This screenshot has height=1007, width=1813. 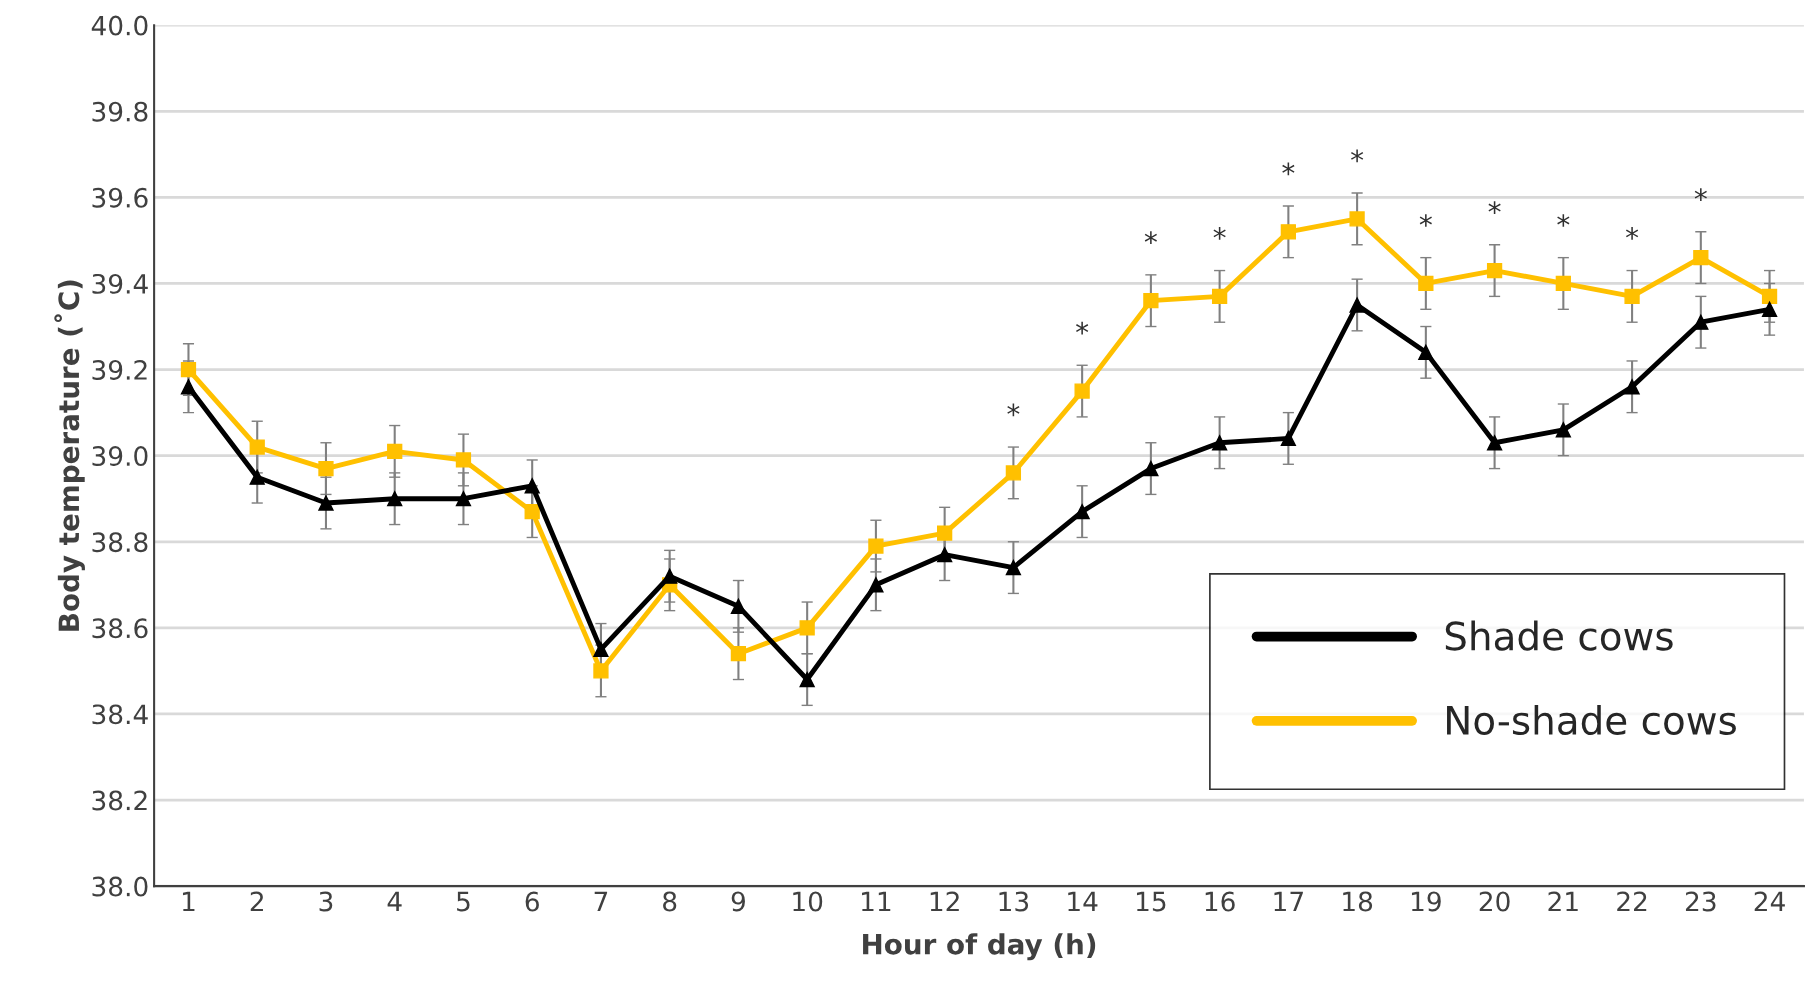 What do you see at coordinates (808, 901) in the screenshot?
I see `x-tick-label: 10` at bounding box center [808, 901].